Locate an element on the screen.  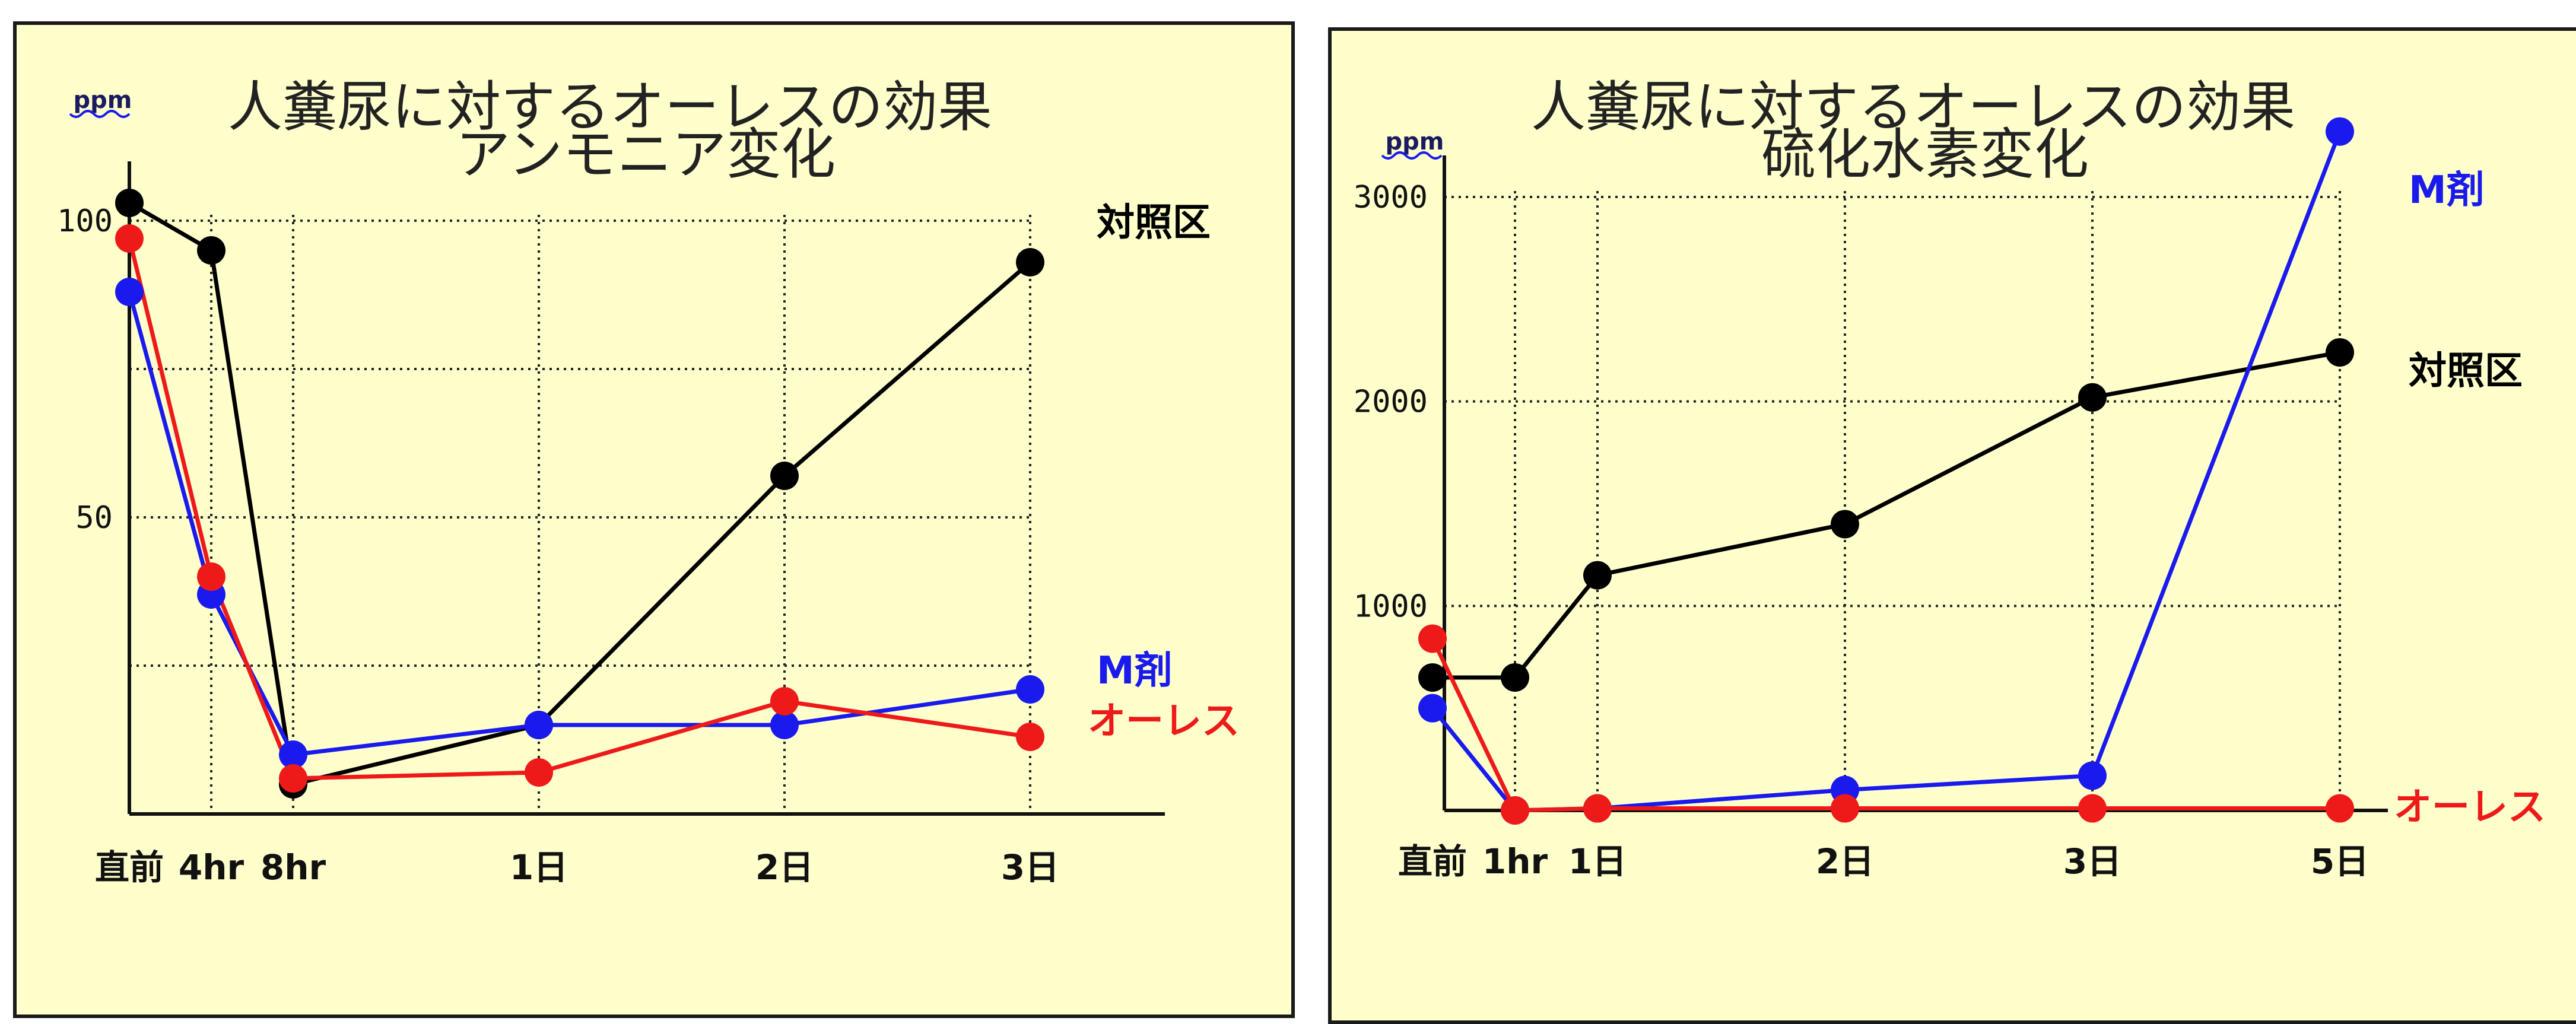
y-tick-label: 100 is located at coordinates (85, 221).